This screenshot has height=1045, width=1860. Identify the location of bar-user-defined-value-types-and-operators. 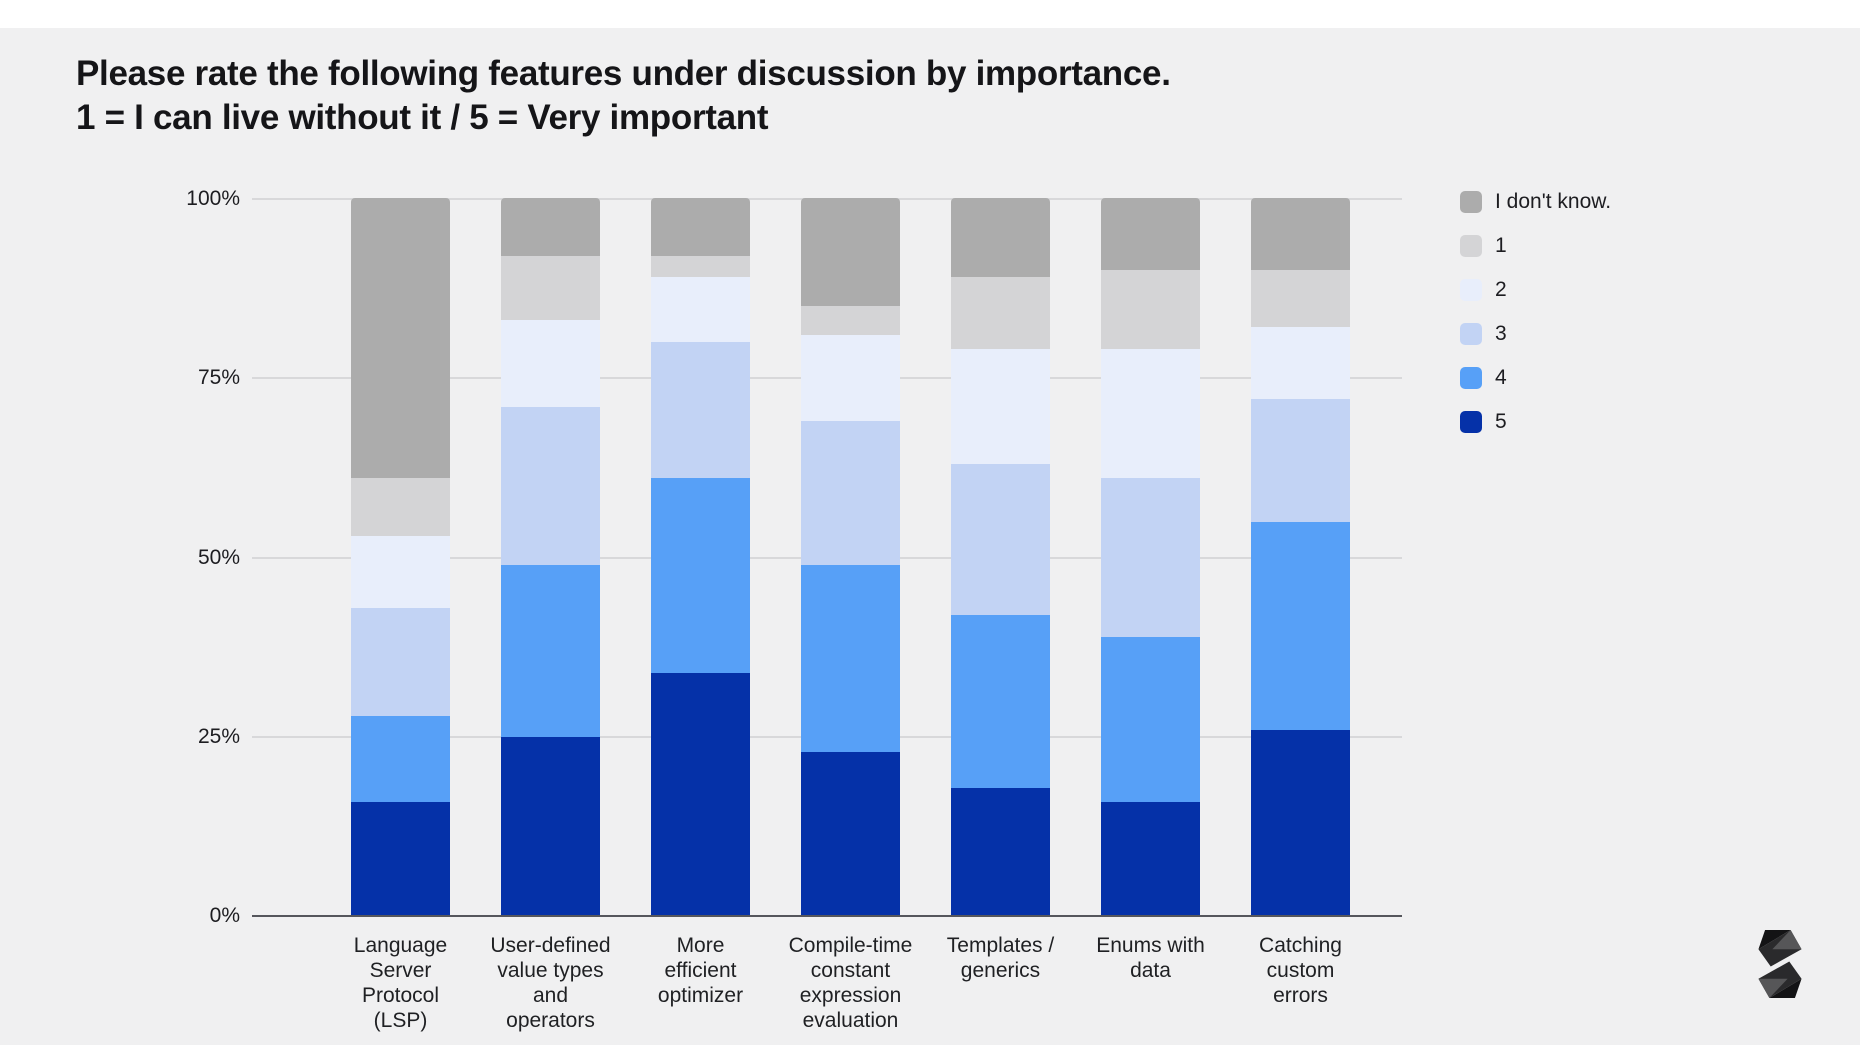
(550, 557).